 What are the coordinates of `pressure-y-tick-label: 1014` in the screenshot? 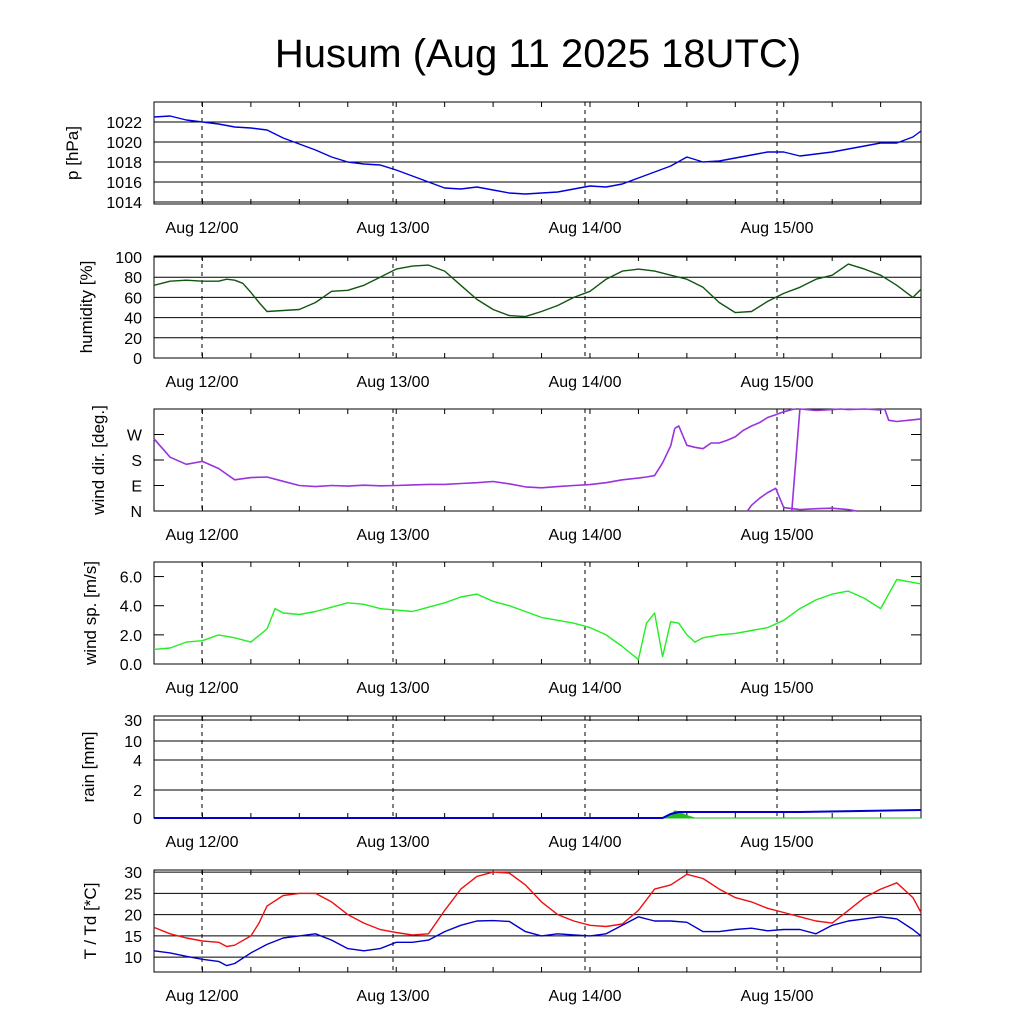 It's located at (124, 203).